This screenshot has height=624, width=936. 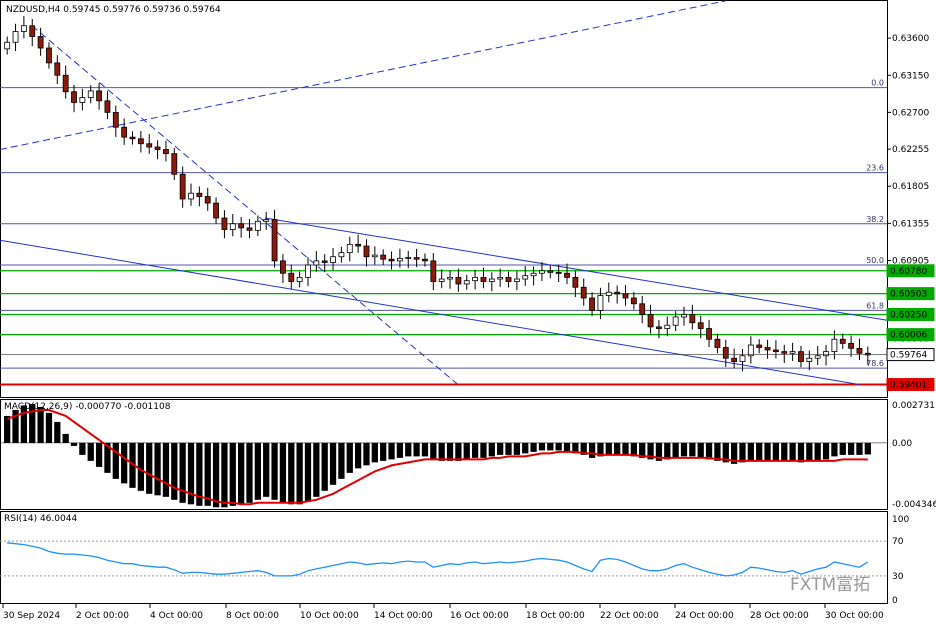 What do you see at coordinates (877, 83) in the screenshot?
I see `fib-level-label: 0.0` at bounding box center [877, 83].